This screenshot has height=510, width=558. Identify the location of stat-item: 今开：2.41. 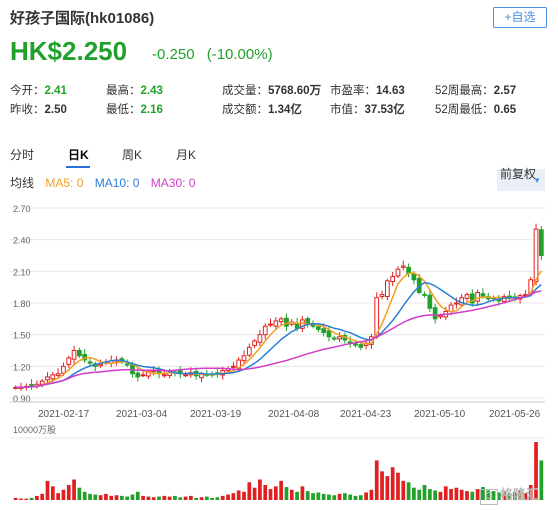
(38, 90).